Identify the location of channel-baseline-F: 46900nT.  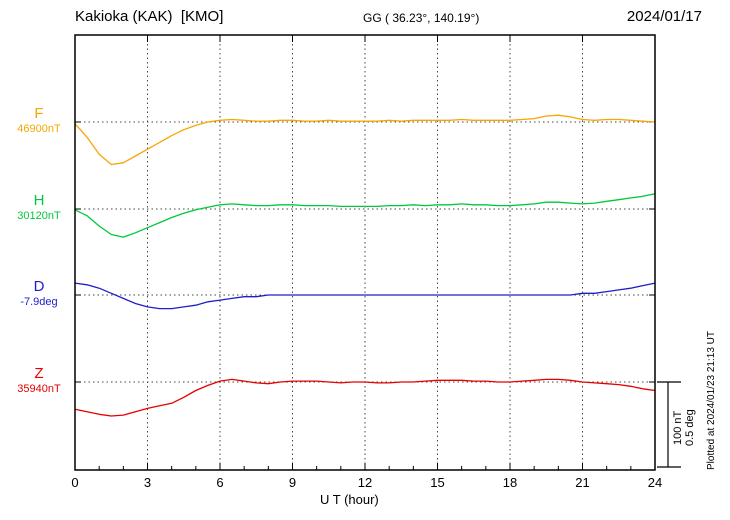
(39, 129).